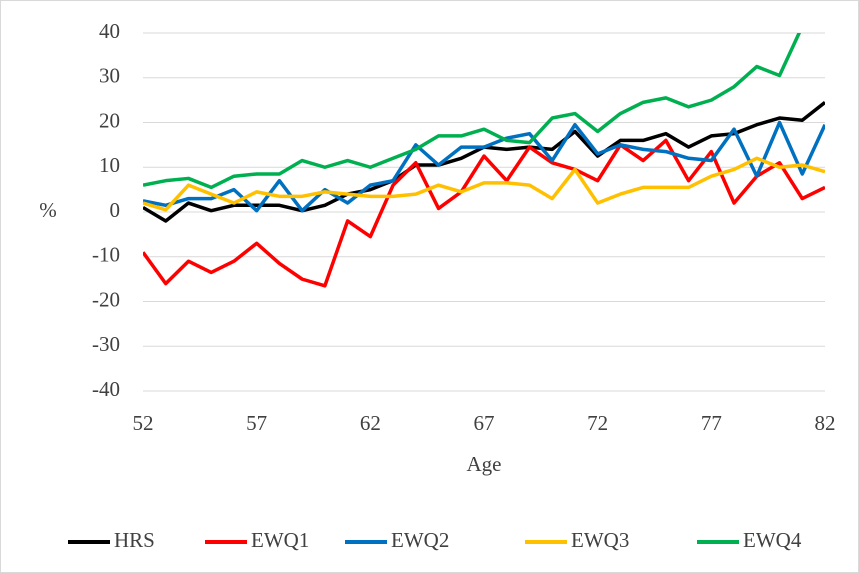  Describe the element at coordinates (106, 255) in the screenshot. I see `y-tick-label: -10` at that location.